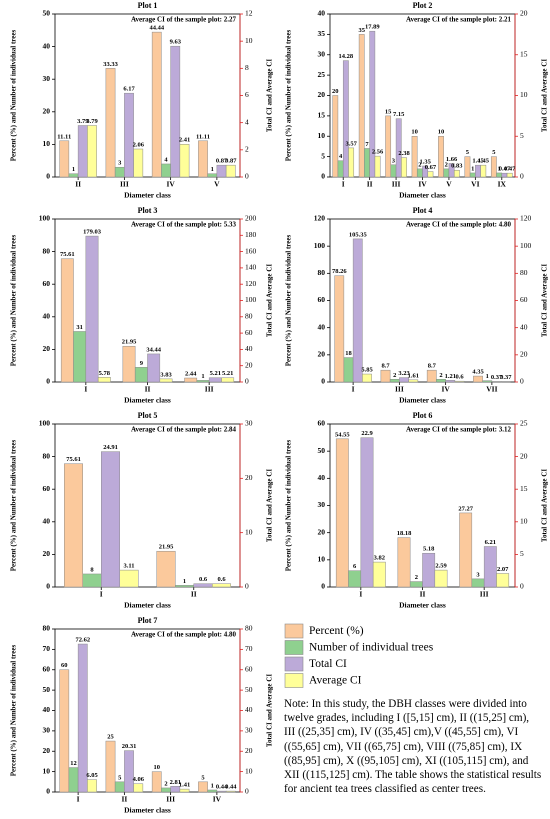 Image resolution: width=550 pixels, height=819 pixels. Describe the element at coordinates (45, 218) in the screenshot. I see `y-tick-label: 100` at that location.